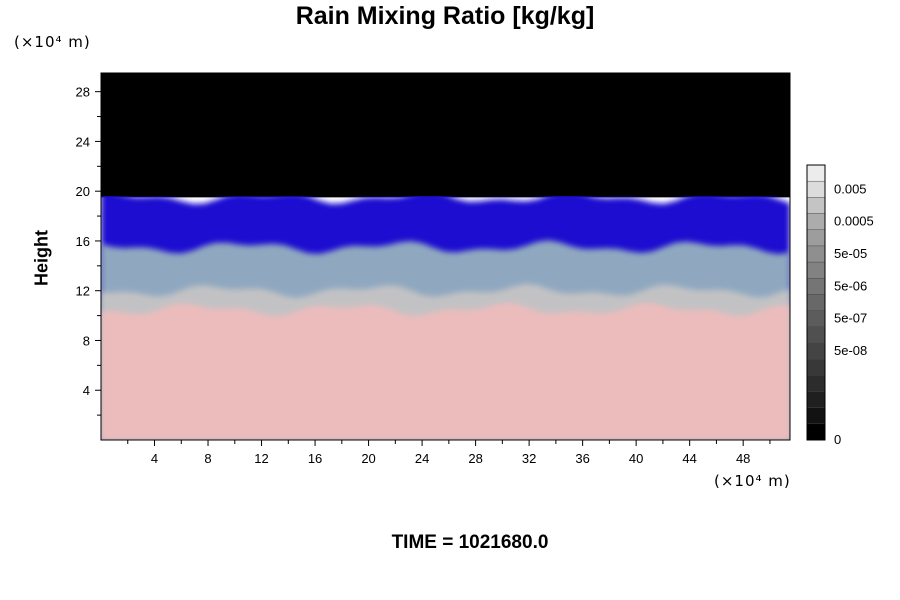 The height and width of the screenshot is (600, 900). I want to click on colorbar: 0.005 0.0005 5e-05 5e-06 5e-07 5e-08 0, so click(840, 305).